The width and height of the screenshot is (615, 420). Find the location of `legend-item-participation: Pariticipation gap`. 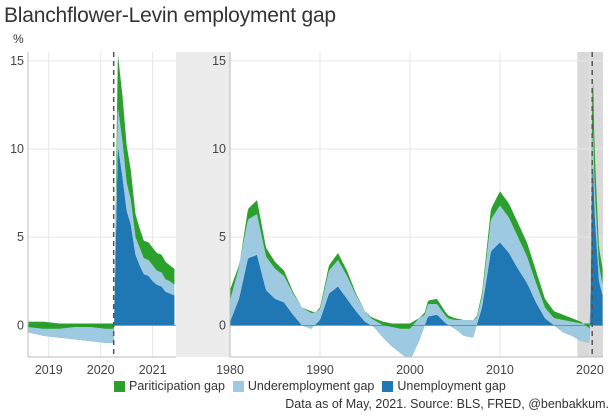

legend-item-participation: Pariticipation gap is located at coordinates (169, 386).